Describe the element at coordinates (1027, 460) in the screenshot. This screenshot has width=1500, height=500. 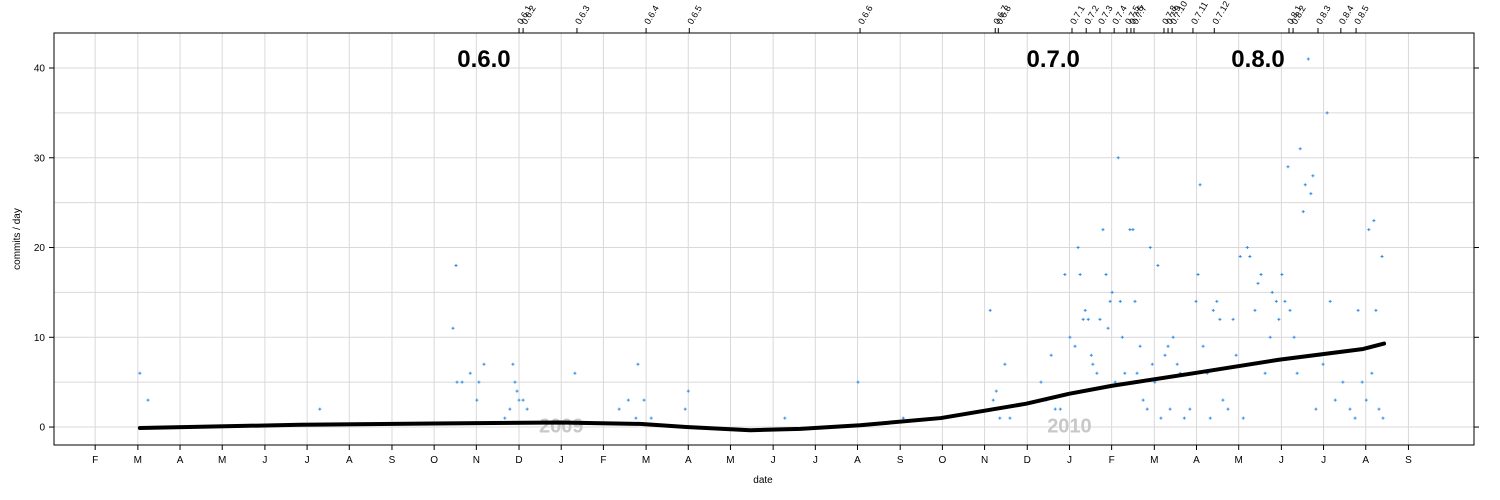
I see `x-tick-label: D` at that location.